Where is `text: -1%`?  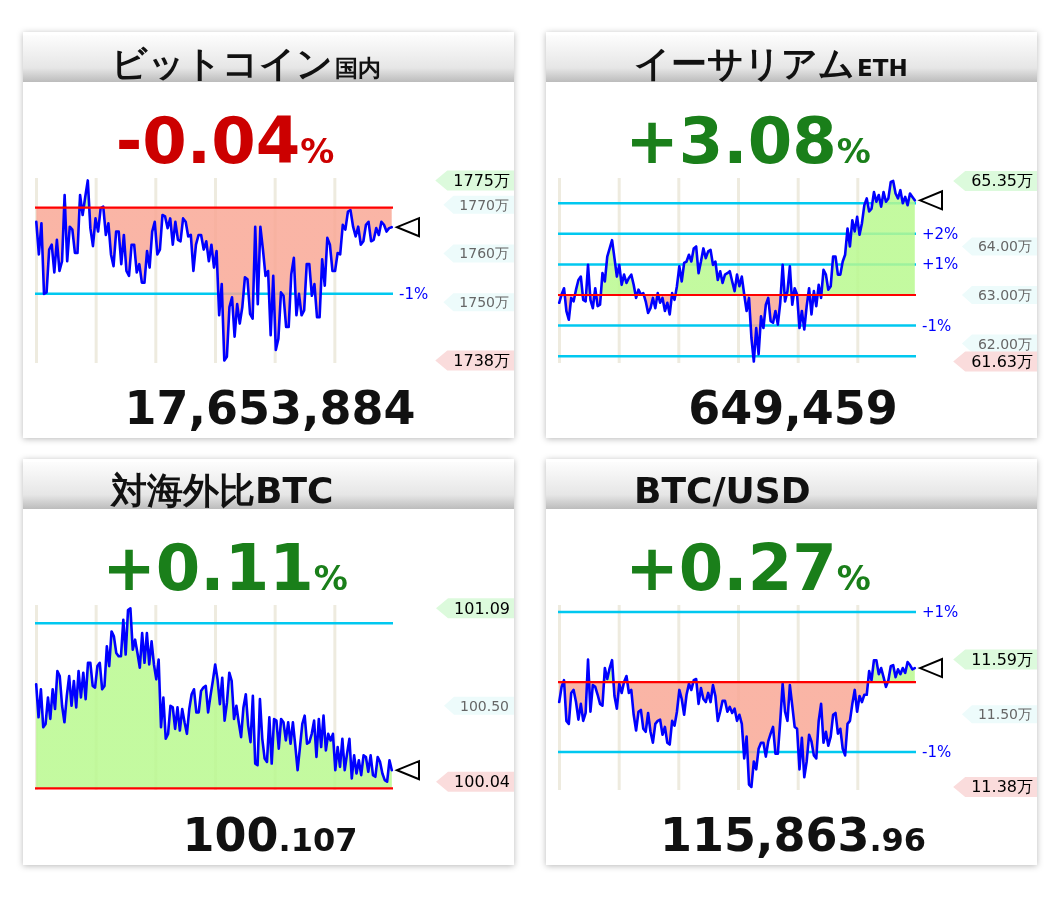 text: -1% is located at coordinates (414, 293).